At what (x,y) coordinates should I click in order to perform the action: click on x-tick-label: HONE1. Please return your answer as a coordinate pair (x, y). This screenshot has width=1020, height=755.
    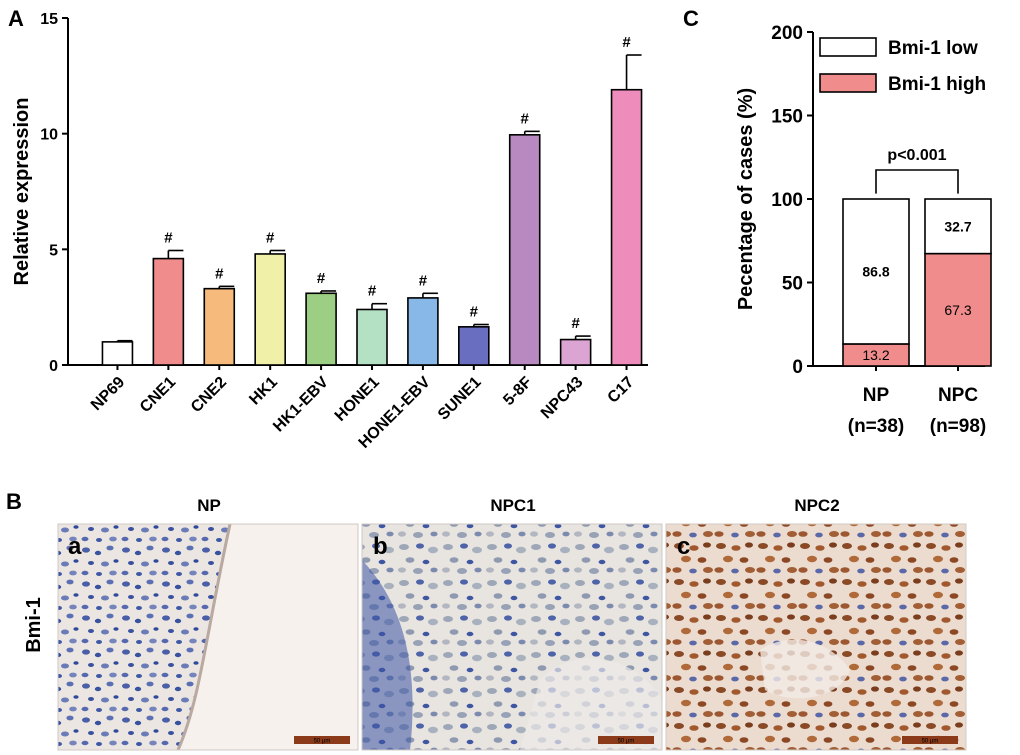
    Looking at the image, I should click on (357, 399).